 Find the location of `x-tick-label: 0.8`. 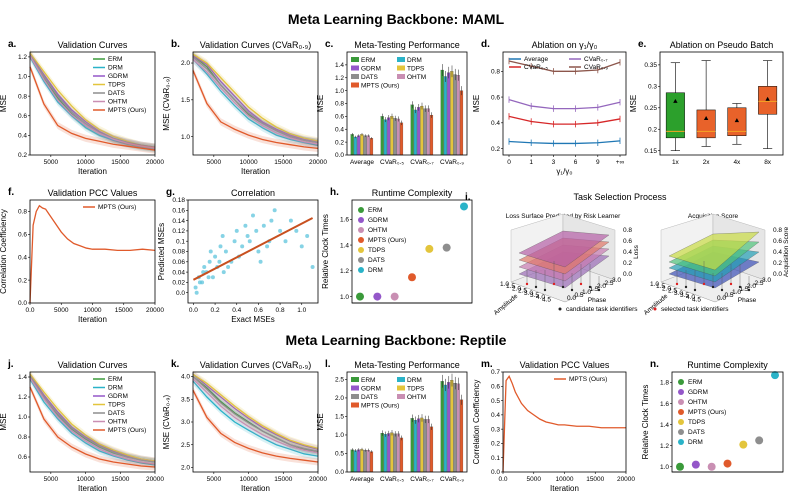

x-tick-label: 0.8 is located at coordinates (280, 310).